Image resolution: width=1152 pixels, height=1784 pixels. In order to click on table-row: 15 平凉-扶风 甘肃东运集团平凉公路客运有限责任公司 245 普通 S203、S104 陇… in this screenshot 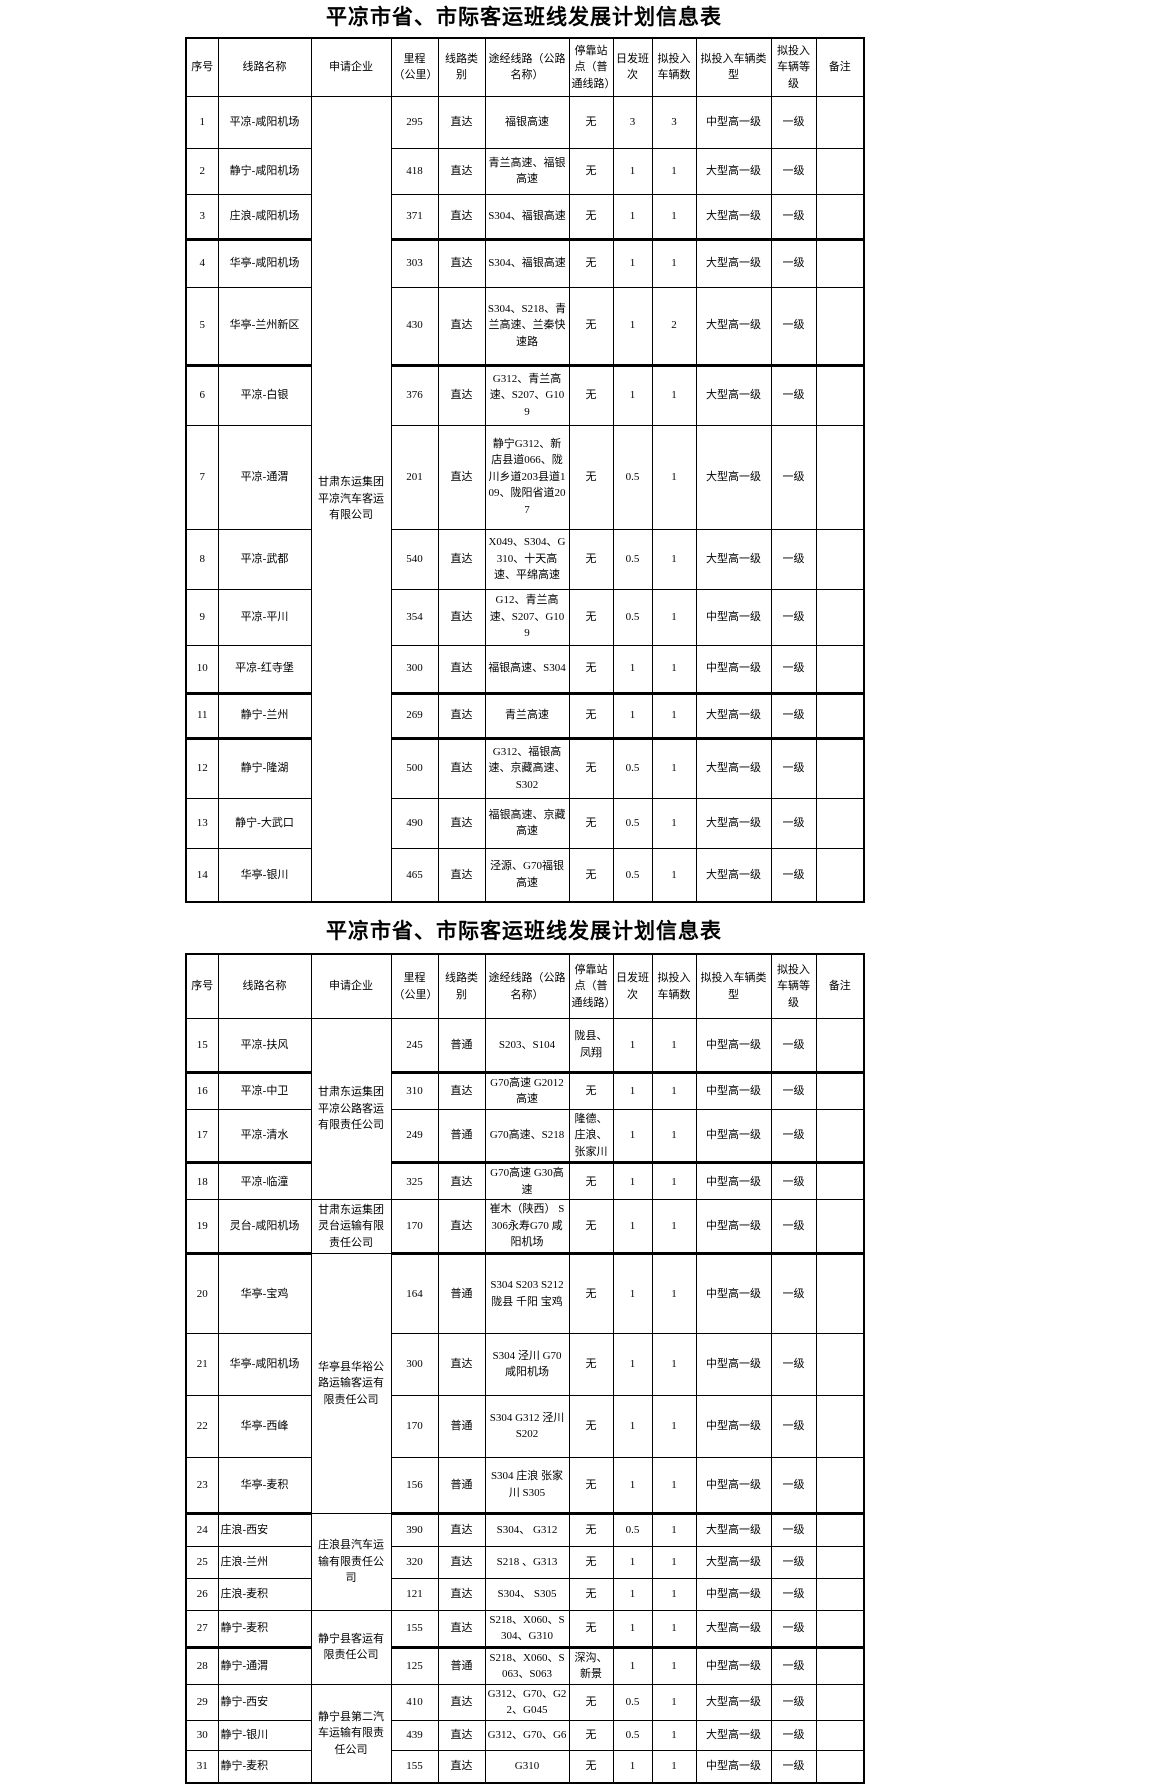, I will do `click(525, 1109)`.